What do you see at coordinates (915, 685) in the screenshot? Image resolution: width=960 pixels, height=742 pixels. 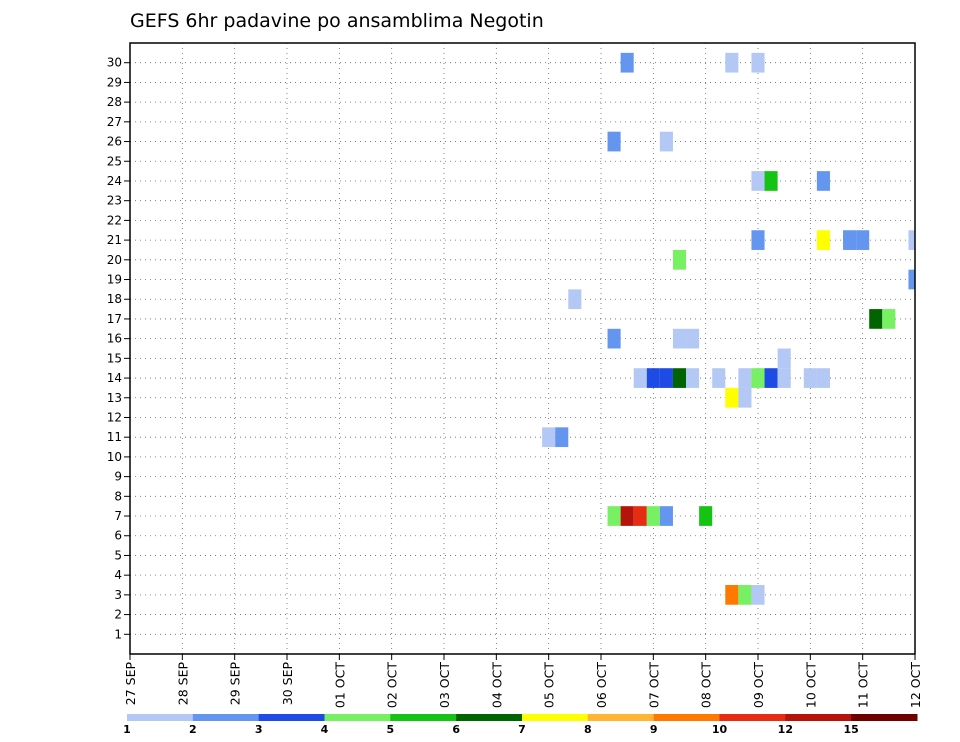 I see `x-tick-label: 12 OCT` at bounding box center [915, 685].